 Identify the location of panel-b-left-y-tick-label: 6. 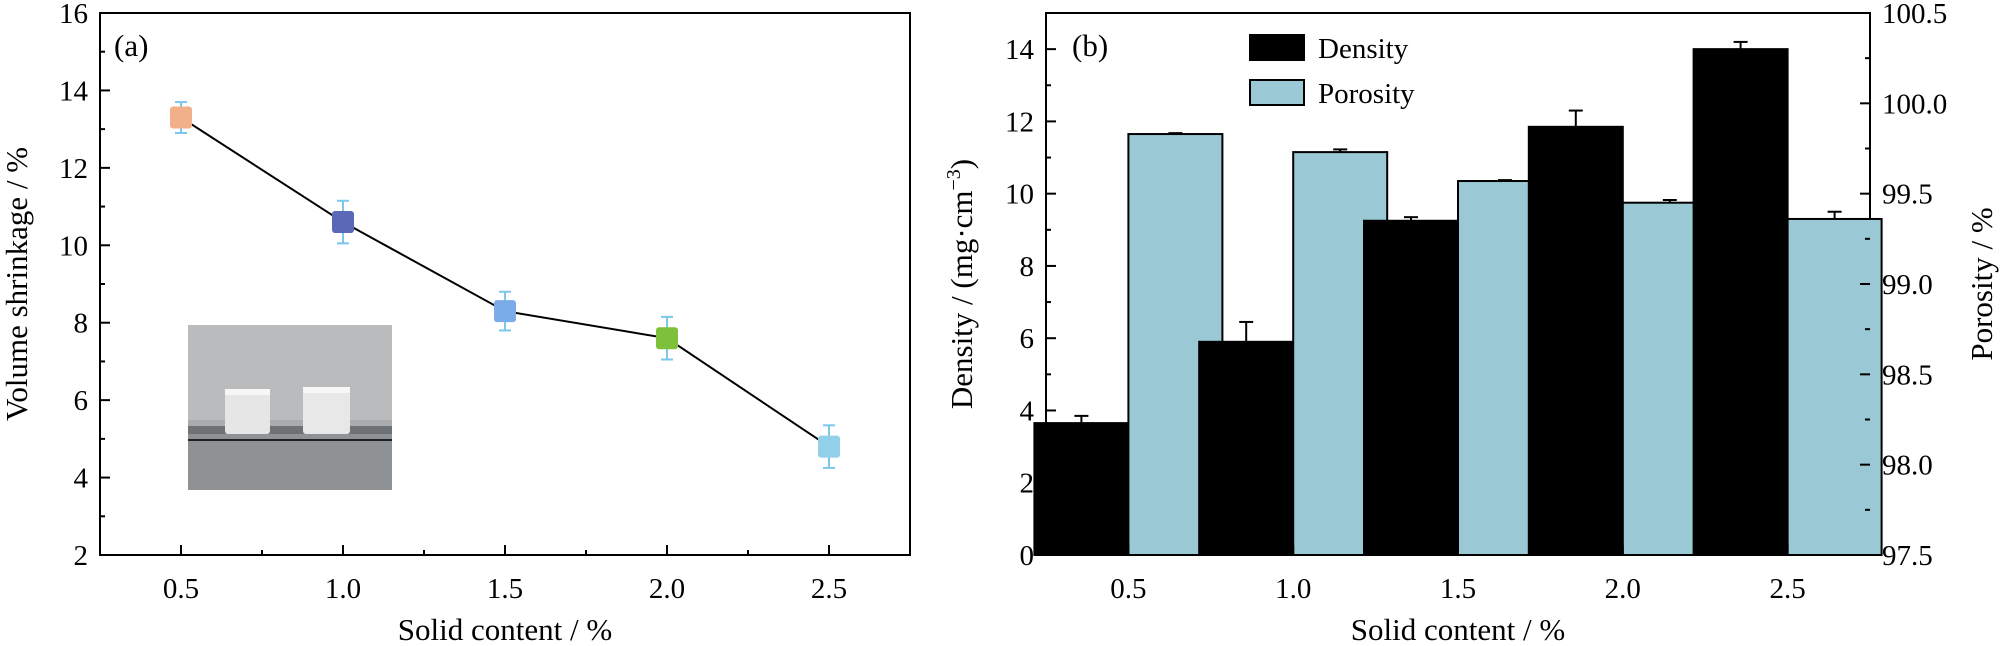
(1027, 339).